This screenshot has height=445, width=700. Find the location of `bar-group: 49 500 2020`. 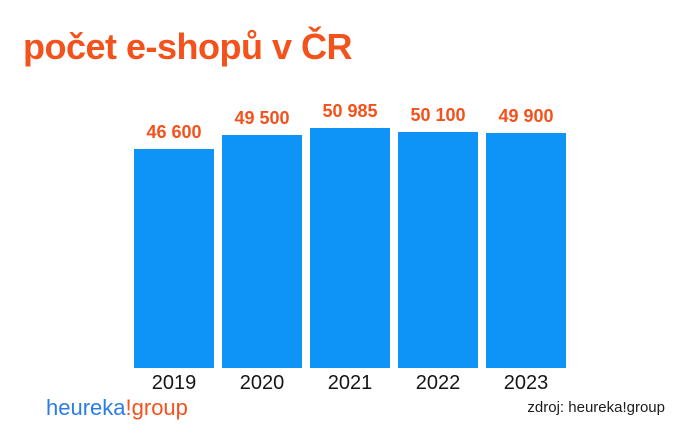

bar-group: 49 500 2020 is located at coordinates (262, 244).